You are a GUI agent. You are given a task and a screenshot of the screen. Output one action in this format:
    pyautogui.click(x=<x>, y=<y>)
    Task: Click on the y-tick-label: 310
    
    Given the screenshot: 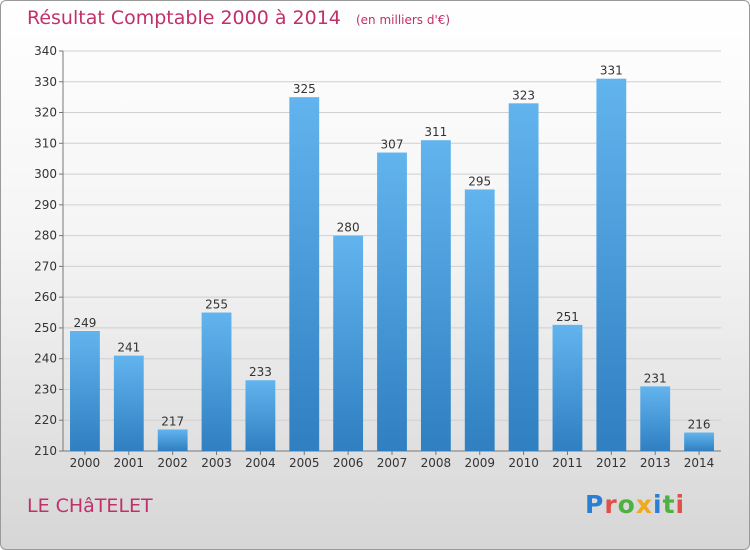 What is the action you would take?
    pyautogui.click(x=45, y=143)
    